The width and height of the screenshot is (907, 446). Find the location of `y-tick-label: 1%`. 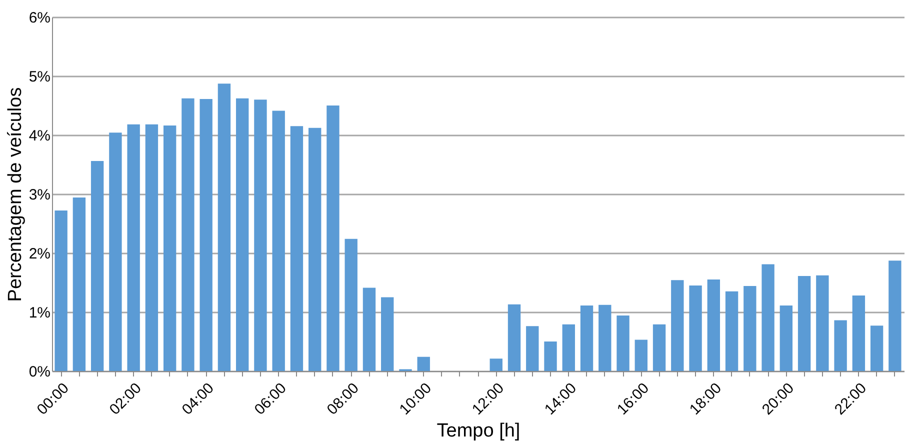

y-tick-label: 1% is located at coordinates (39, 313).